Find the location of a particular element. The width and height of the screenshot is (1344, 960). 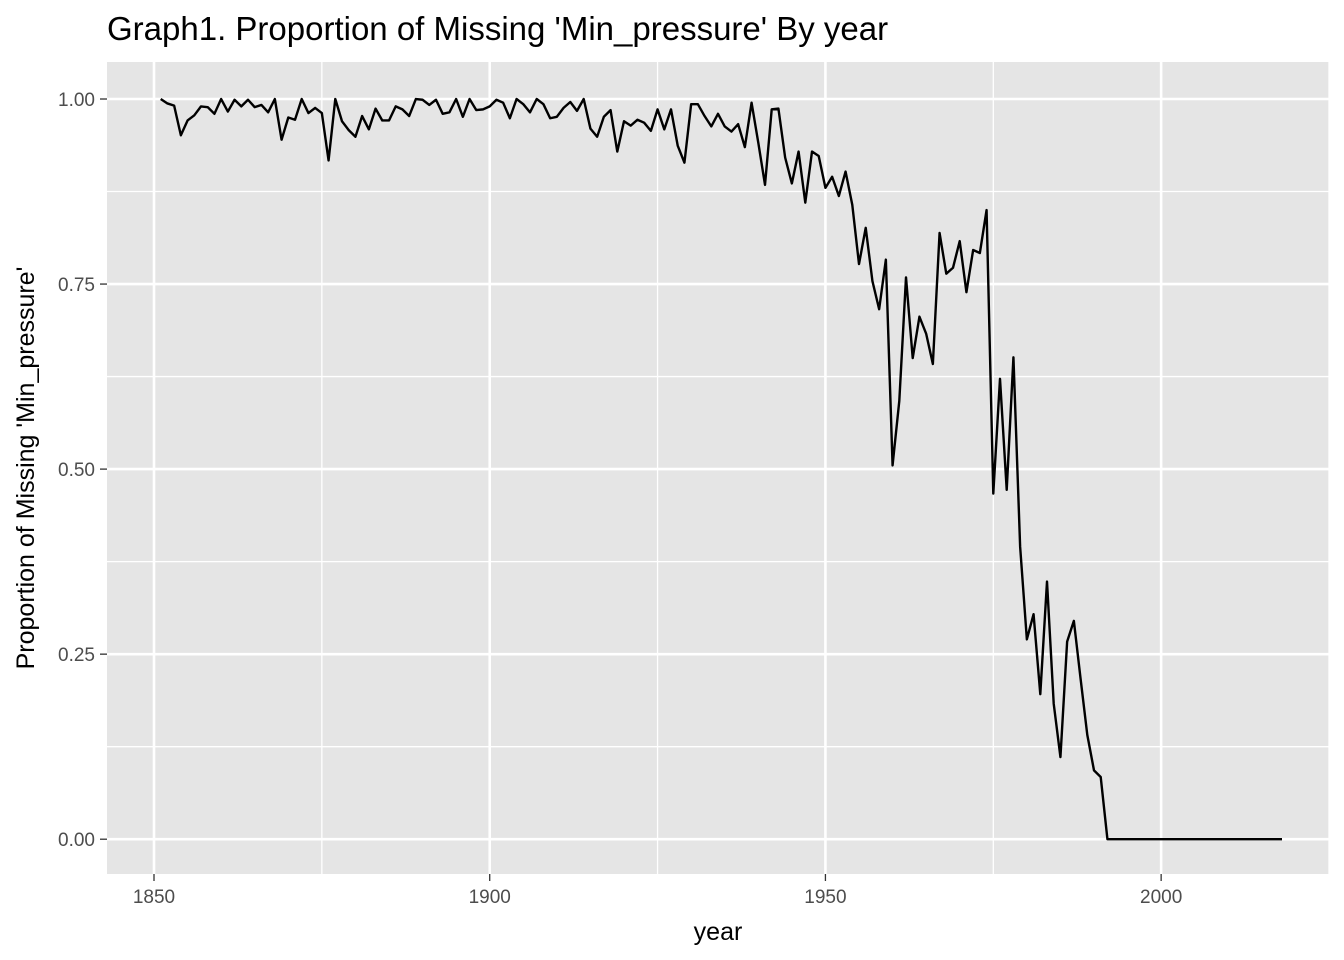

y-tick-label: 1.00 is located at coordinates (76, 100).